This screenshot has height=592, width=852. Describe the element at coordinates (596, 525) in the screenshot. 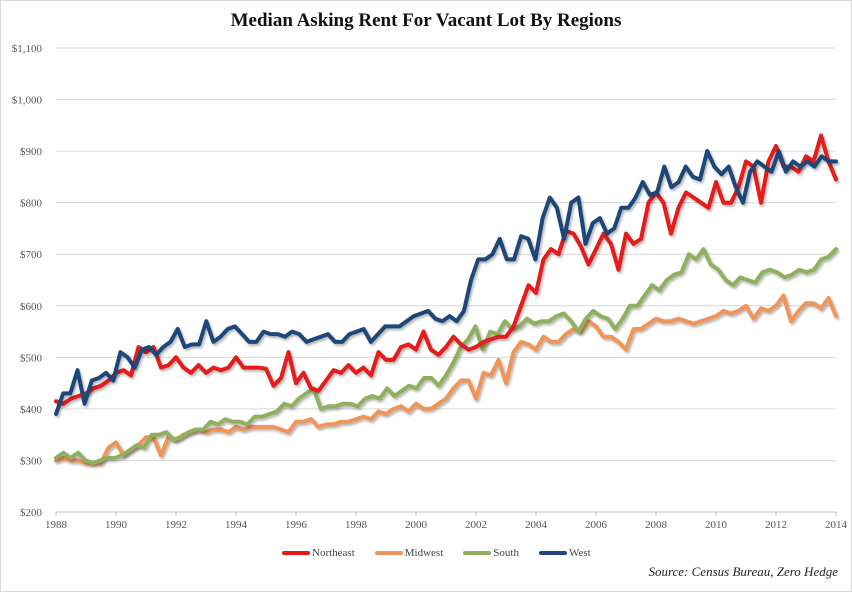

I see `x-tick-label: 2006` at that location.